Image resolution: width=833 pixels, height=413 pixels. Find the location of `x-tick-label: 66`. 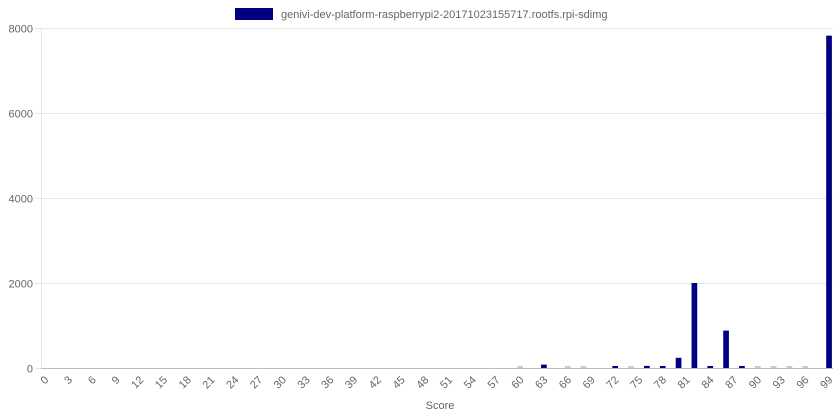

x-tick-label: 66 is located at coordinates (565, 382).